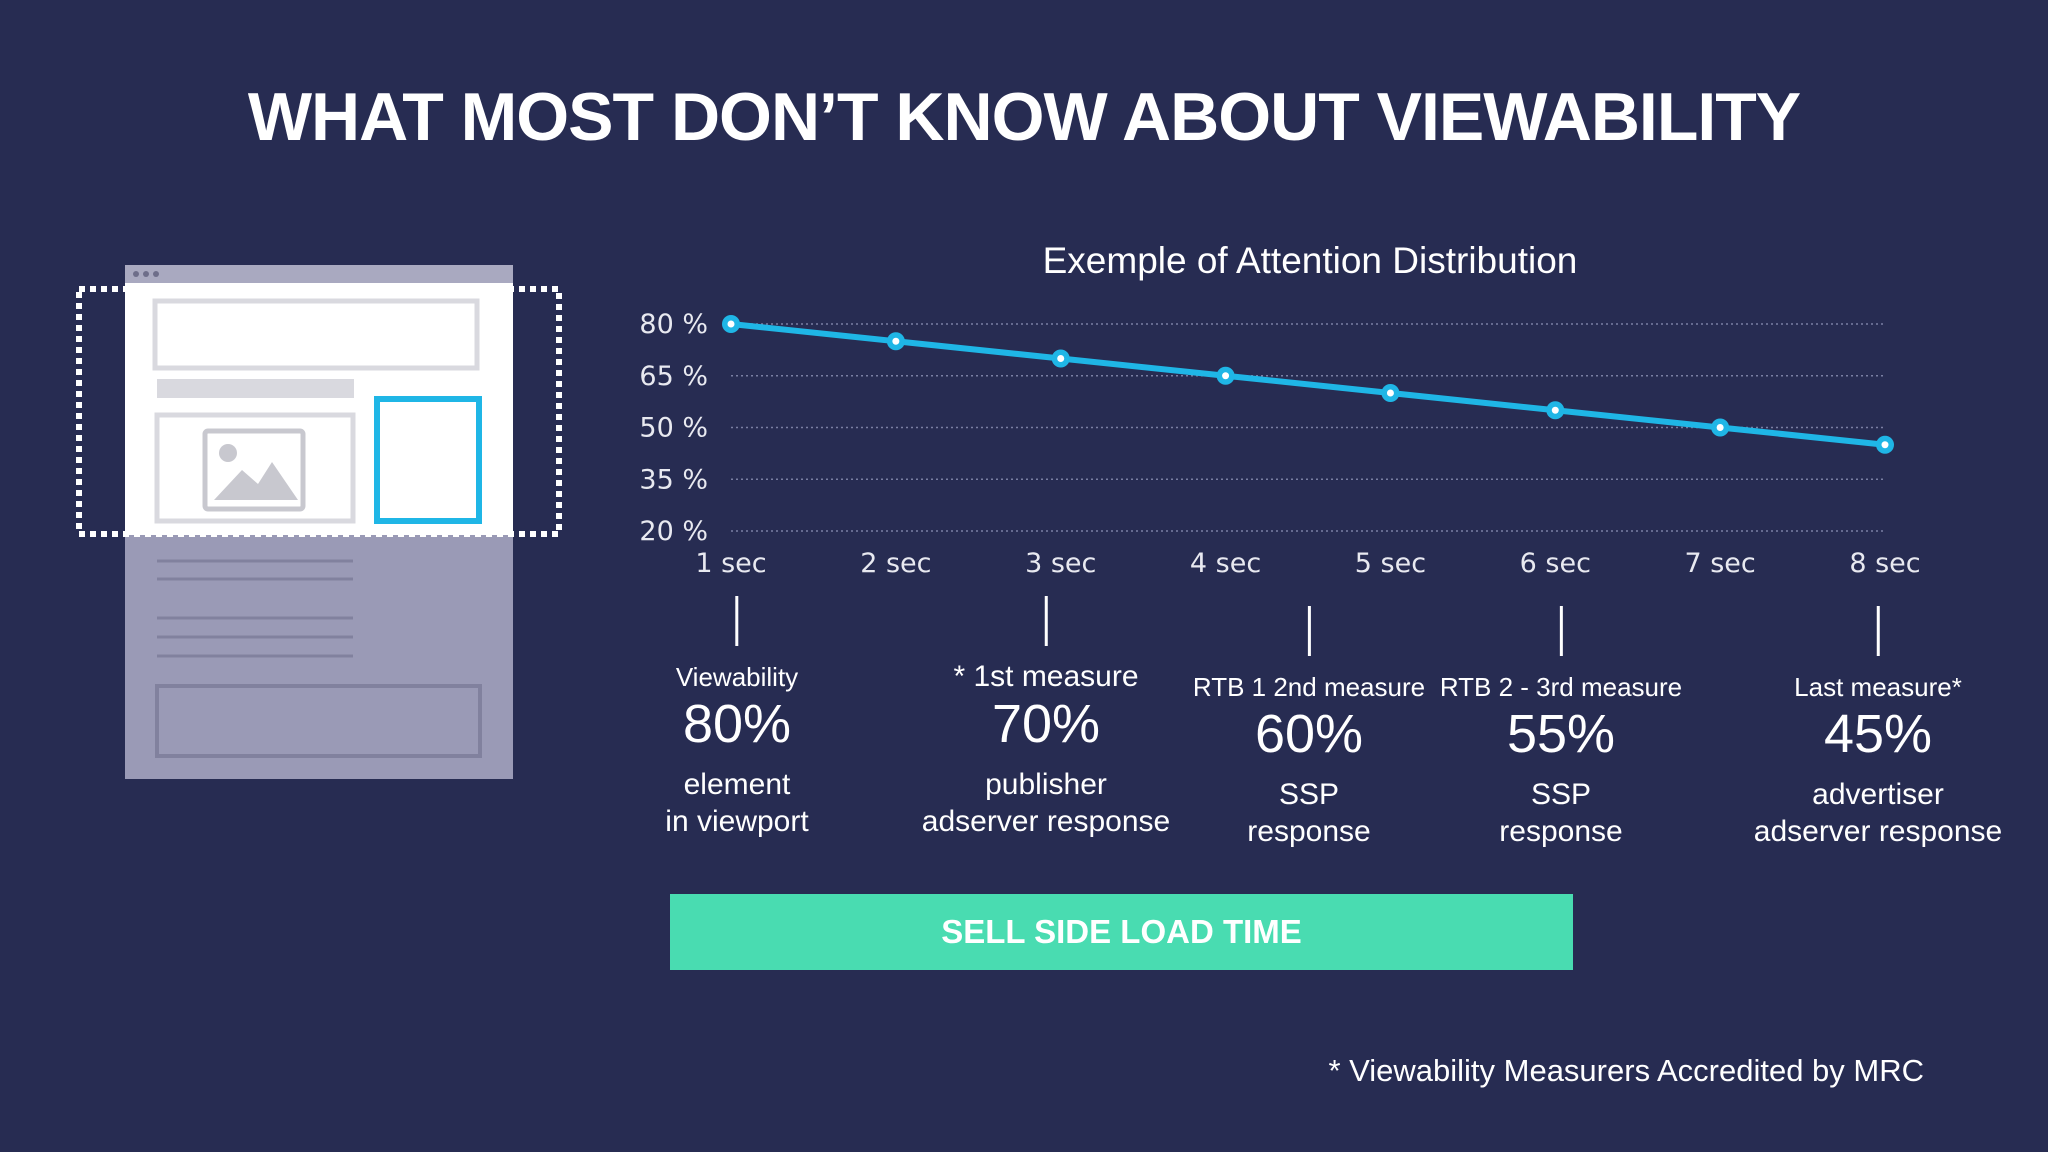 This screenshot has height=1152, width=2048. Describe the element at coordinates (1308, 384) in the screenshot. I see `series-line` at that location.